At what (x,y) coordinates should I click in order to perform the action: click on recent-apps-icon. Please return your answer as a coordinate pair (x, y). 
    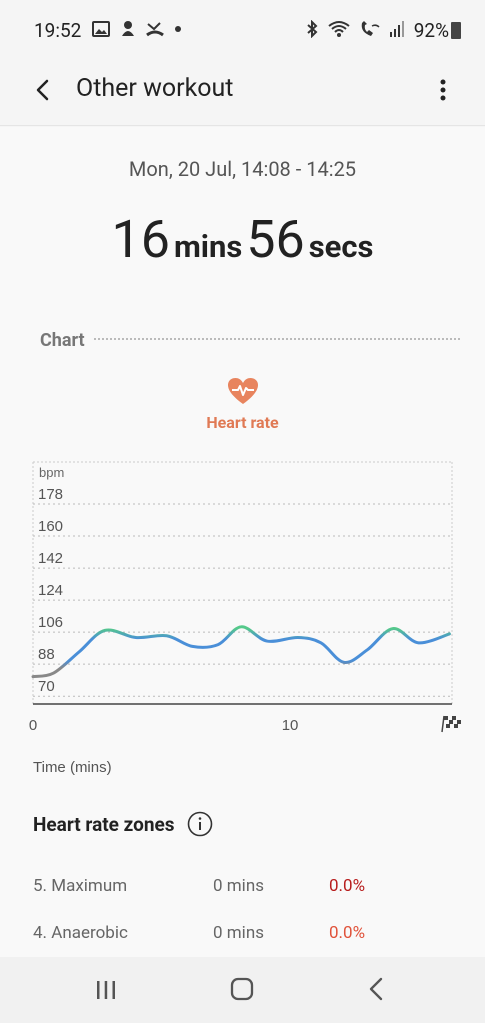
    Looking at the image, I should click on (106, 990).